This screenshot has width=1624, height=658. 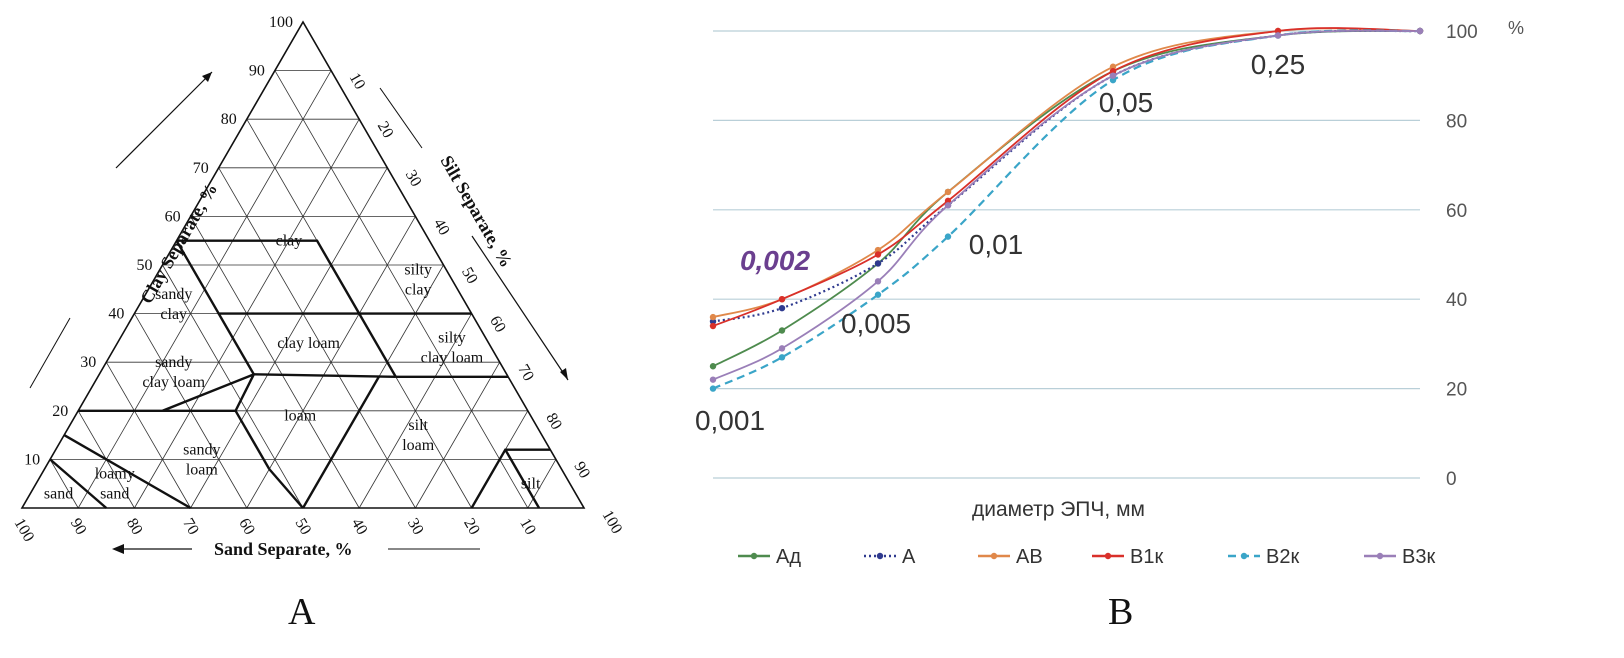 What do you see at coordinates (413, 178) in the screenshot?
I see `silt-tick-label: 30` at bounding box center [413, 178].